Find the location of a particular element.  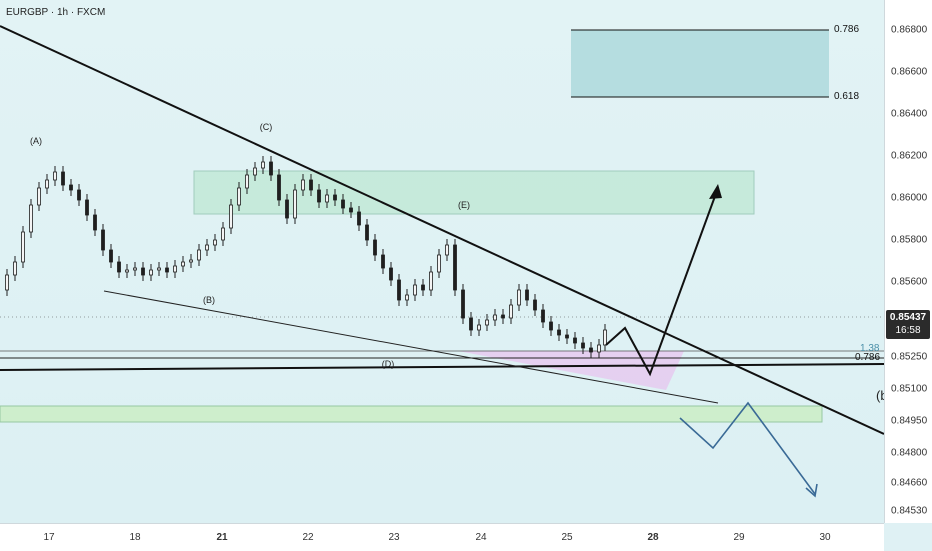

time-tick: 24 is located at coordinates (481, 537).